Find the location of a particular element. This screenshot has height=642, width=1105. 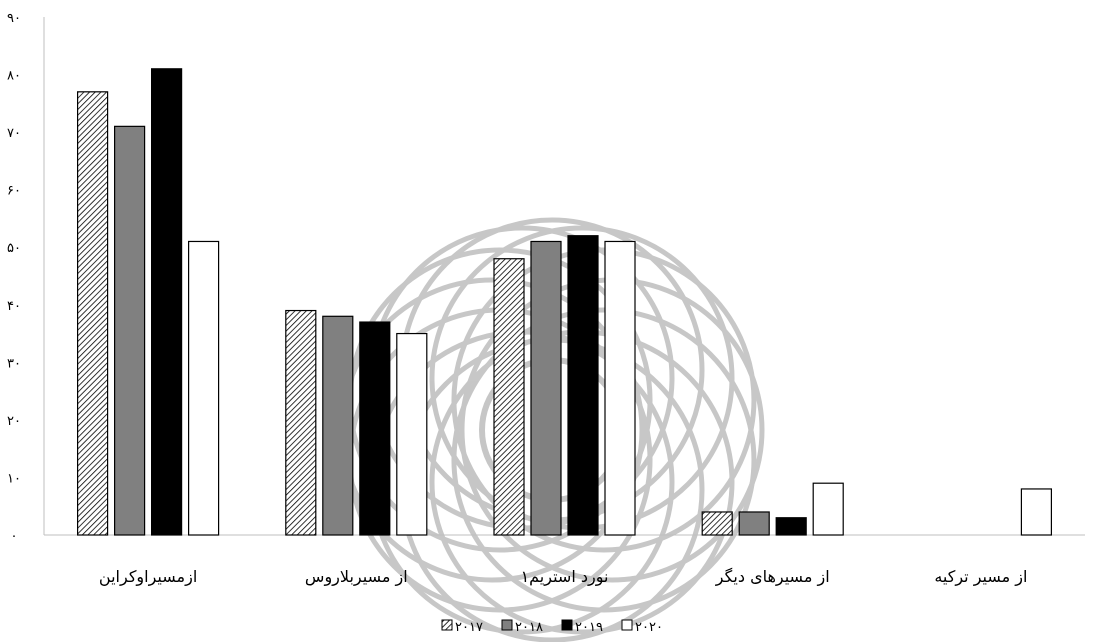

y-tick-label: ۵۰ is located at coordinates (14, 248).